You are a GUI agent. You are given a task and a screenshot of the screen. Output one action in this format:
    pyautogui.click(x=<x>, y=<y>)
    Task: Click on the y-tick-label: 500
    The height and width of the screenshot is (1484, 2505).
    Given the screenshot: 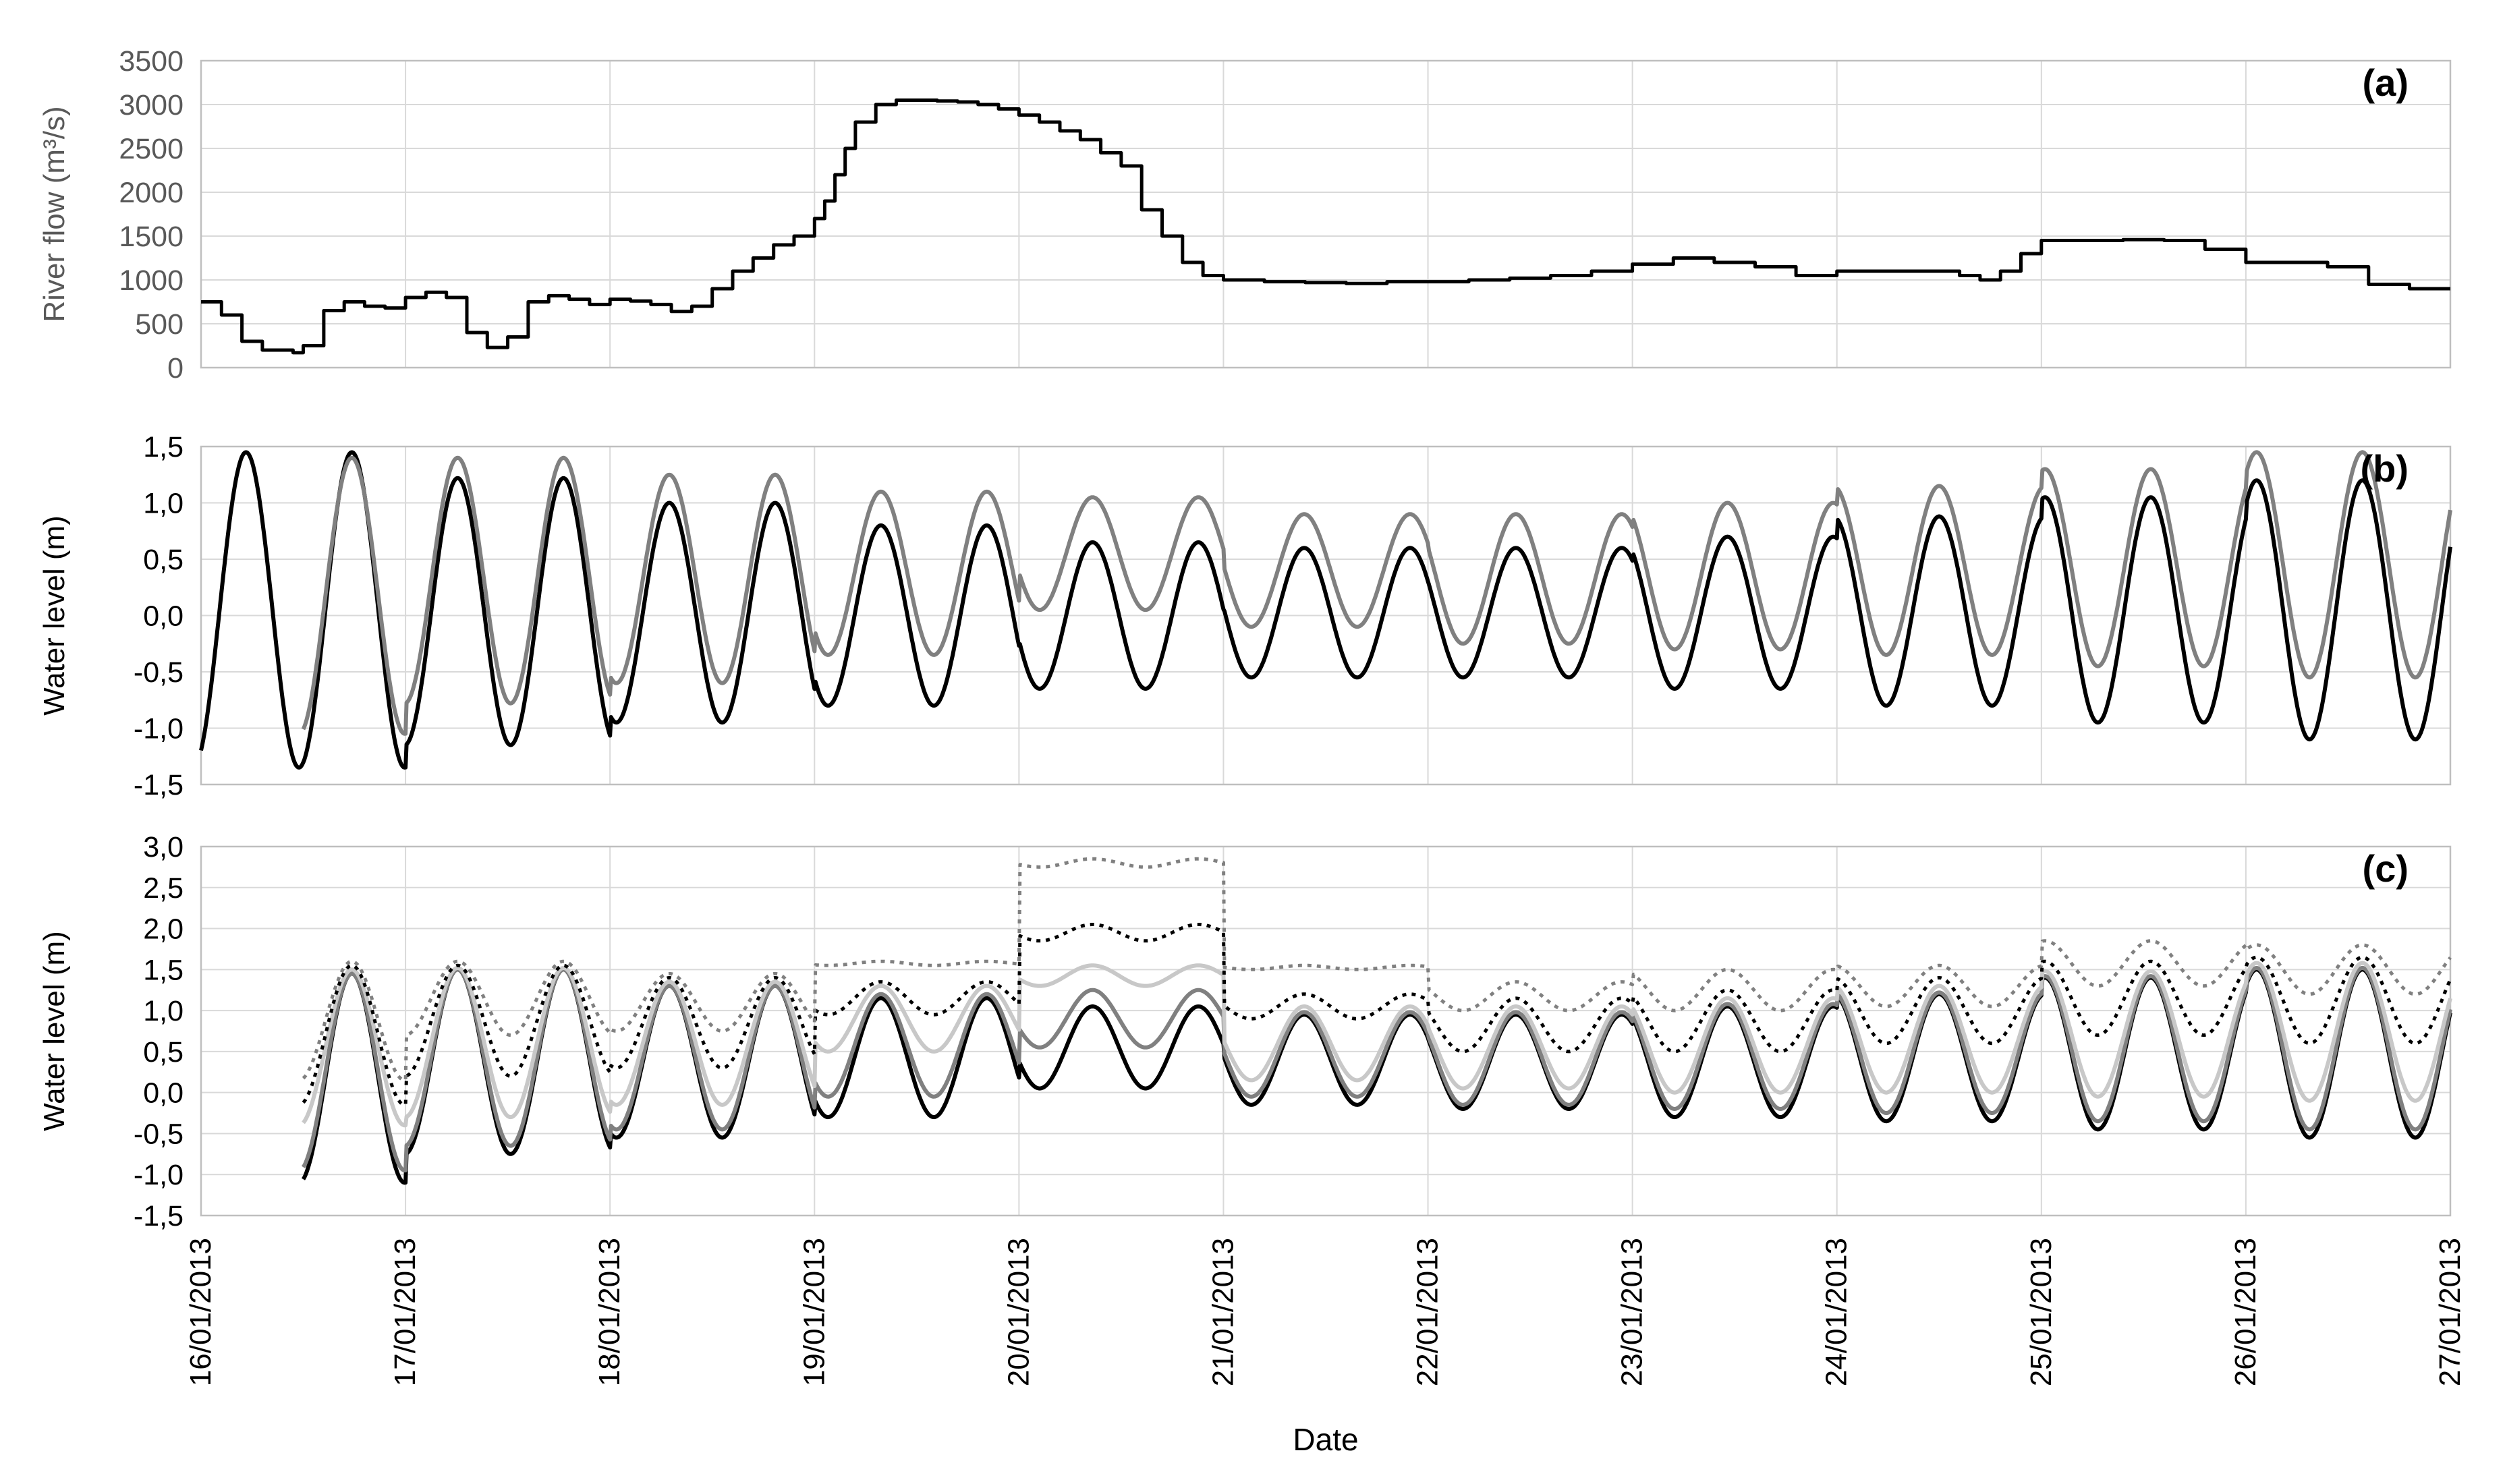 What is the action you would take?
    pyautogui.click(x=159, y=325)
    